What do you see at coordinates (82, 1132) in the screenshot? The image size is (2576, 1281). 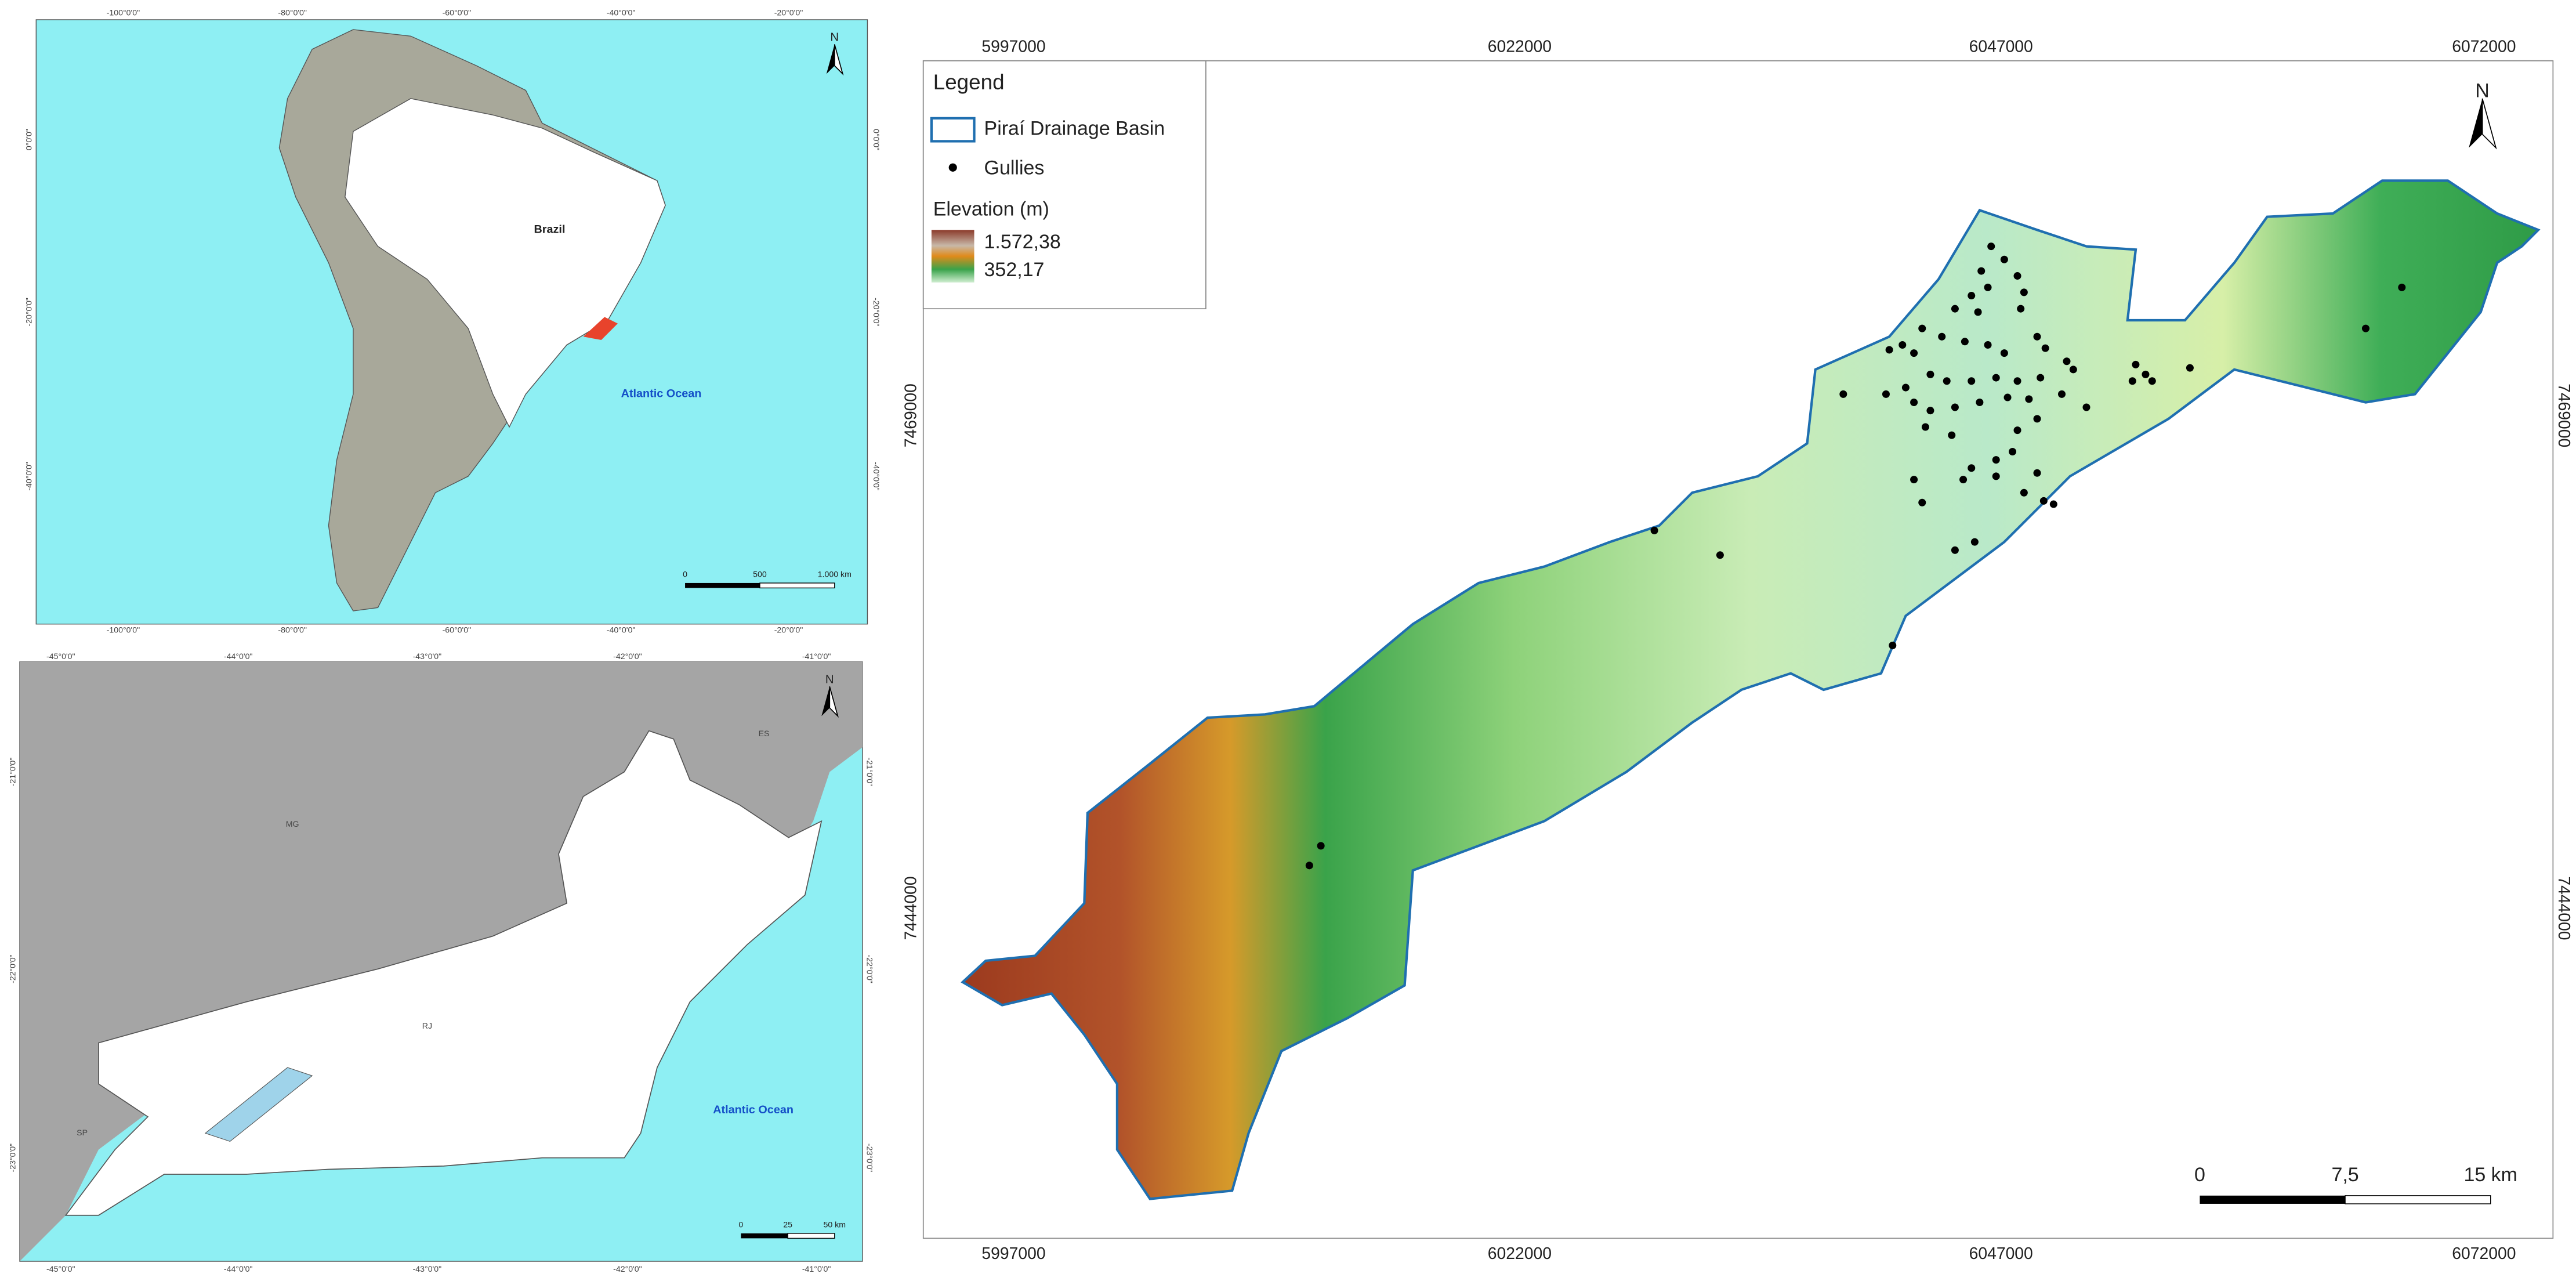 I see `state-label: SP` at bounding box center [82, 1132].